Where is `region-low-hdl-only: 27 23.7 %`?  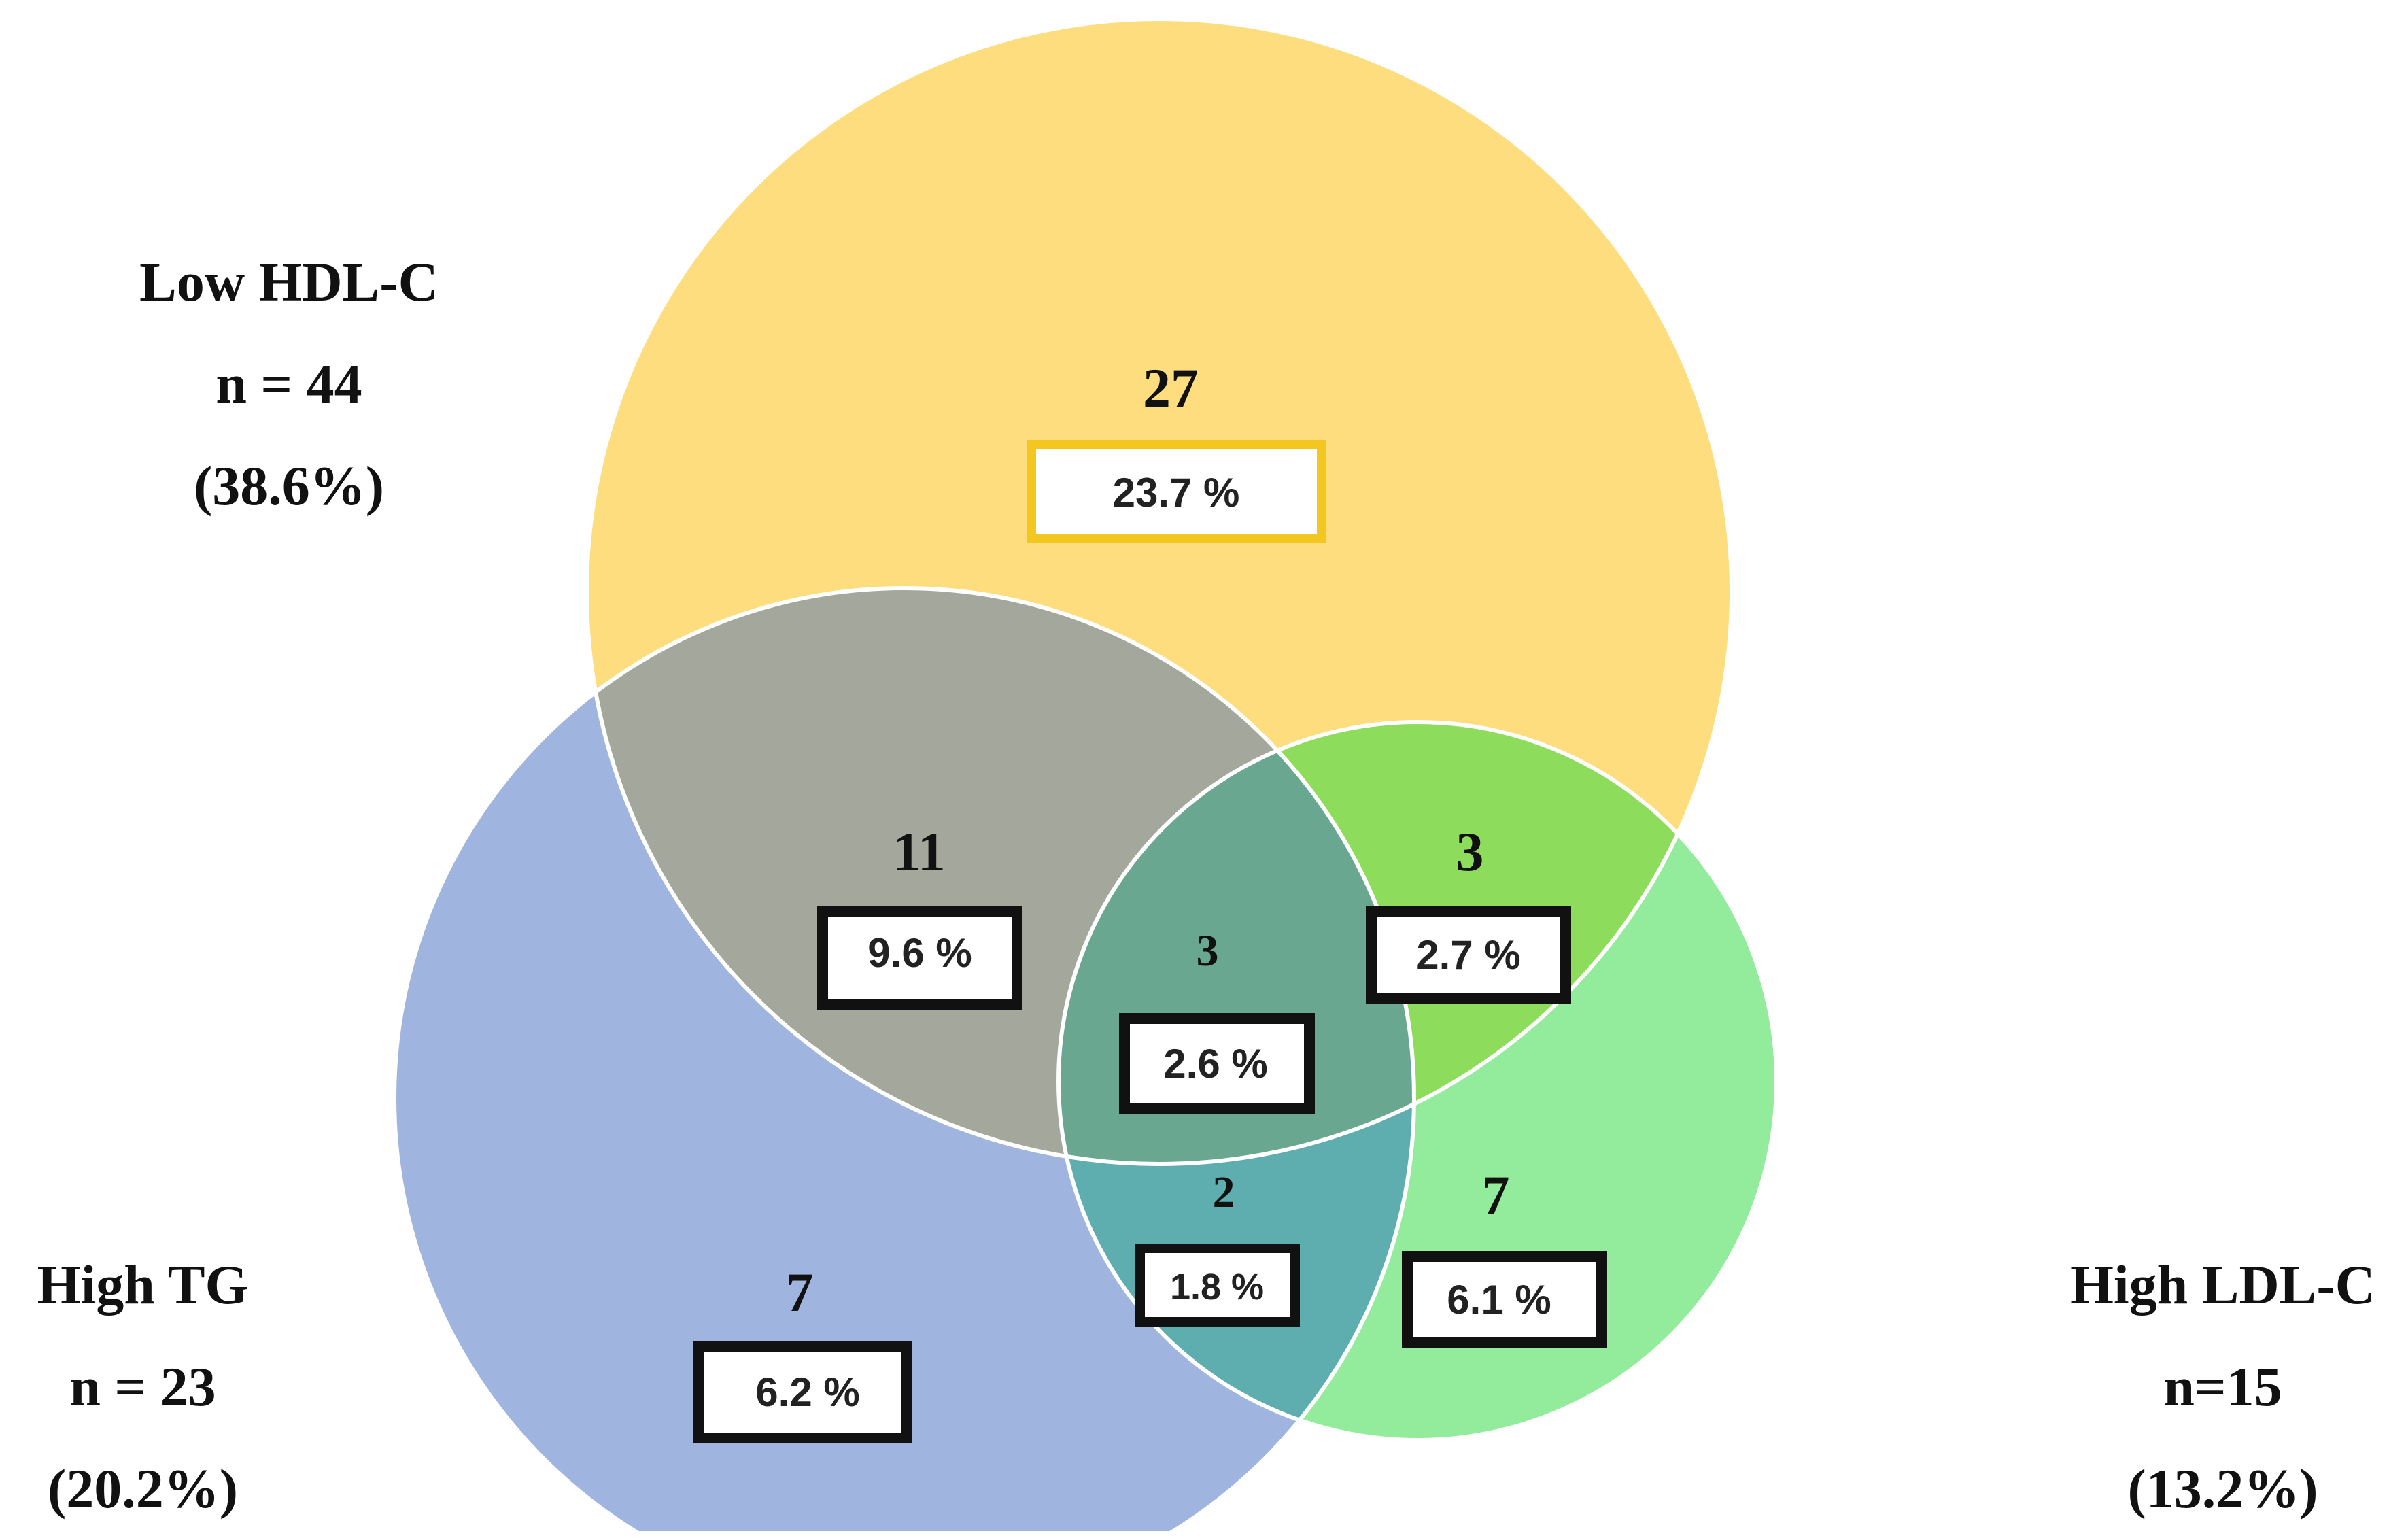 region-low-hdl-only: 27 23.7 % is located at coordinates (1176, 450).